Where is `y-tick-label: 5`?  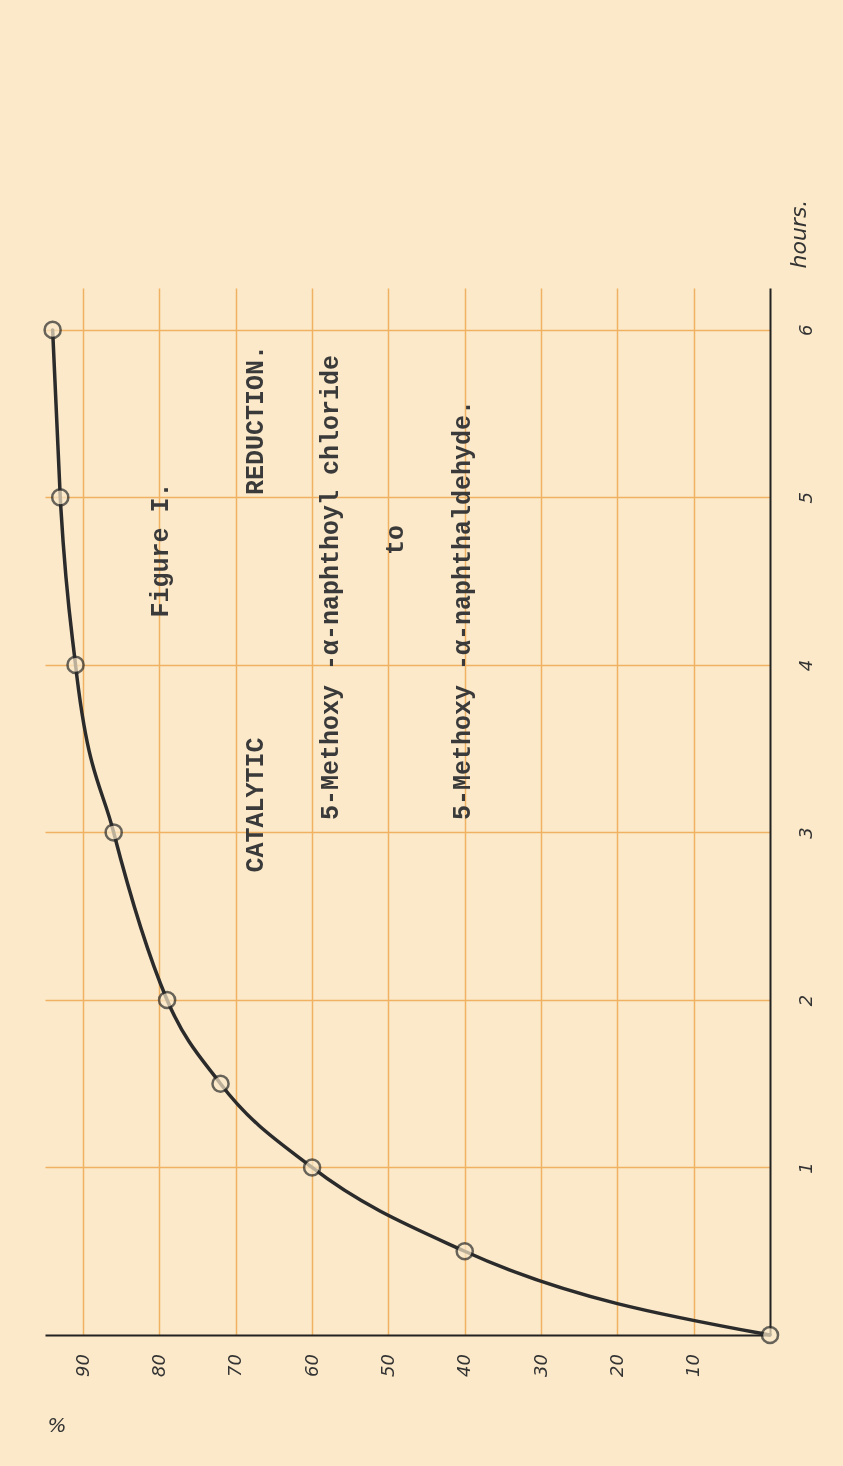 y-tick-label: 5 is located at coordinates (805, 498).